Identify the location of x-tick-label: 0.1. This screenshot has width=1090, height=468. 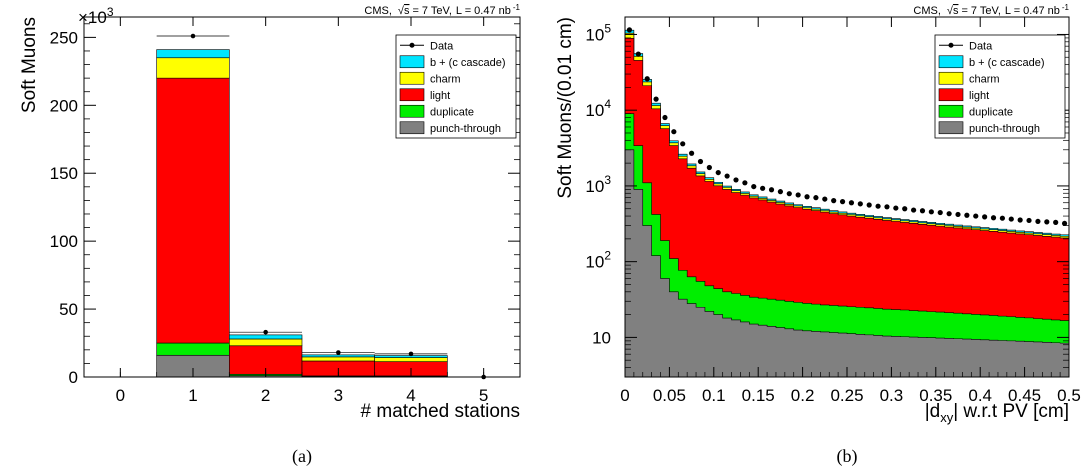
(714, 395).